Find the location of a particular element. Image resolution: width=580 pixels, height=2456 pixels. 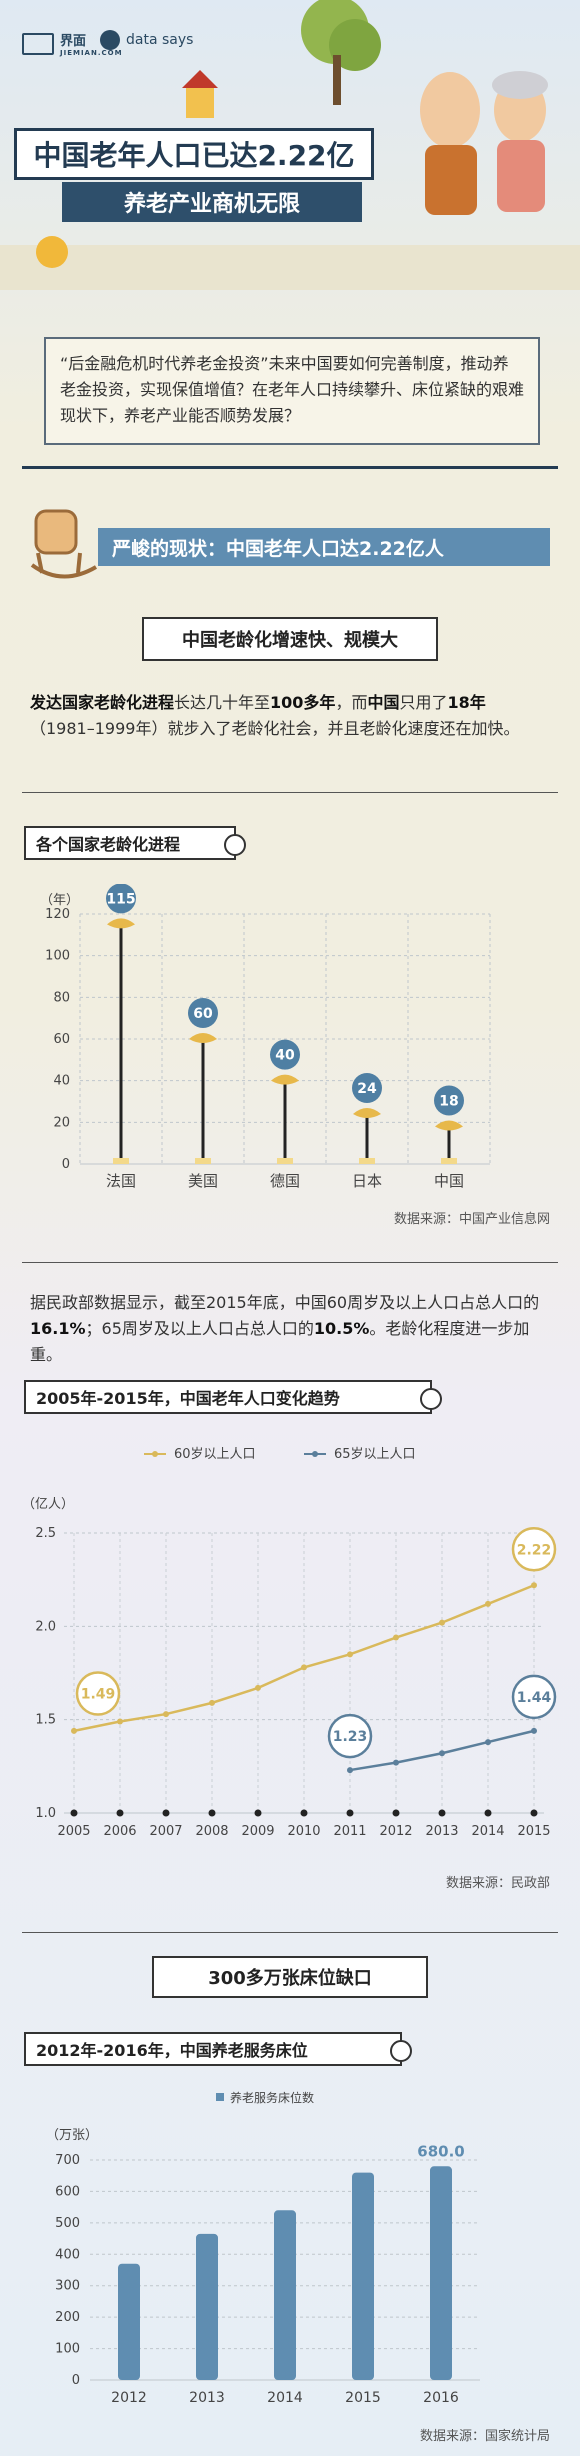

divider is located at coordinates (290, 1262).